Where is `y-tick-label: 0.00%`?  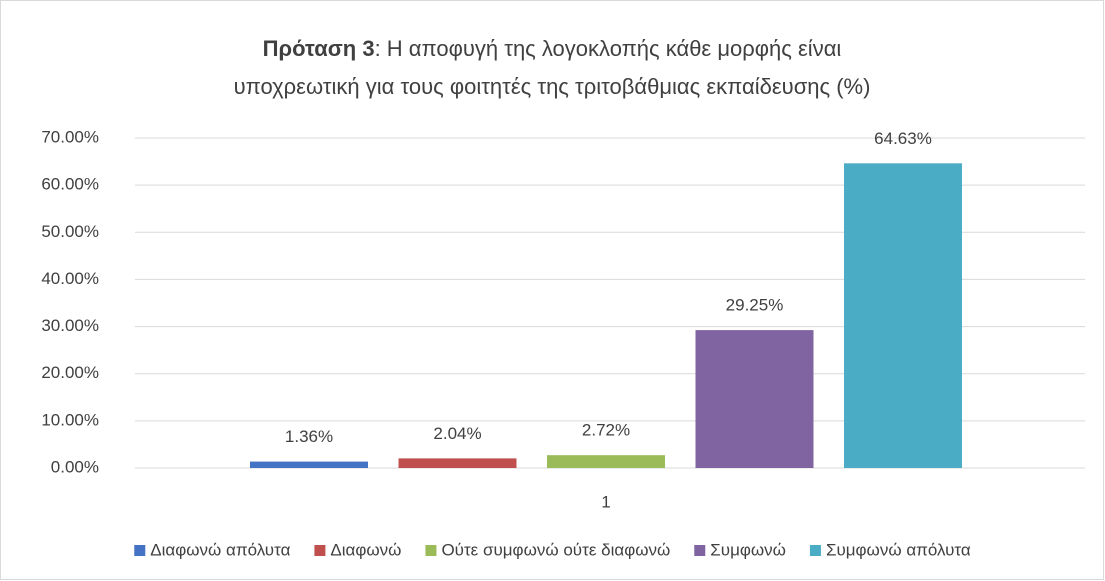
y-tick-label: 0.00% is located at coordinates (75, 466).